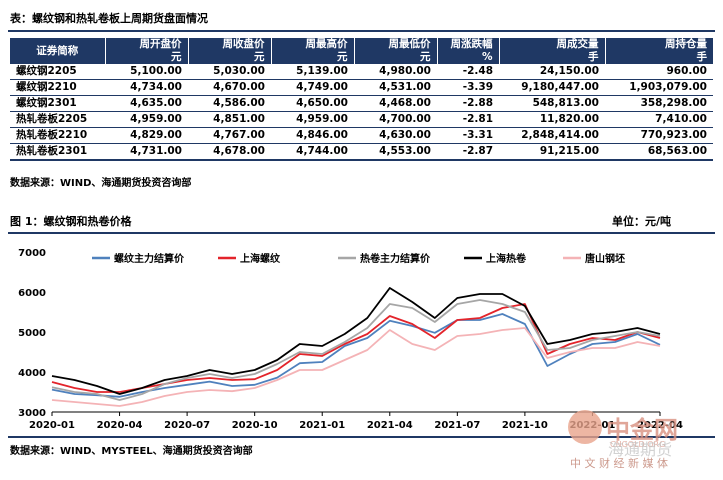 The height and width of the screenshot is (480, 723). I want to click on cell-change: -2.81, so click(468, 119).